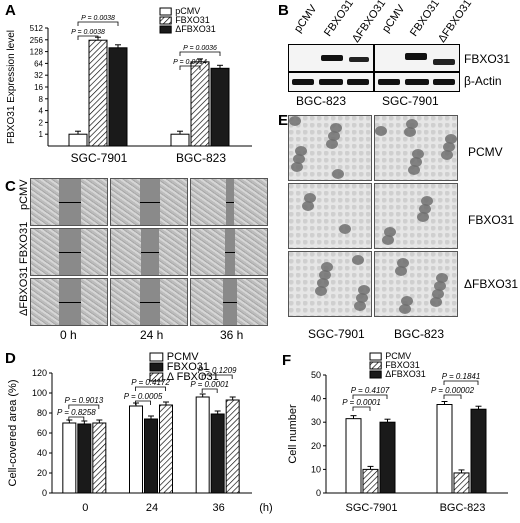  What do you see at coordinates (143, 396) in the screenshot?
I see `p-value-label: P = 0.0005` at bounding box center [143, 396].